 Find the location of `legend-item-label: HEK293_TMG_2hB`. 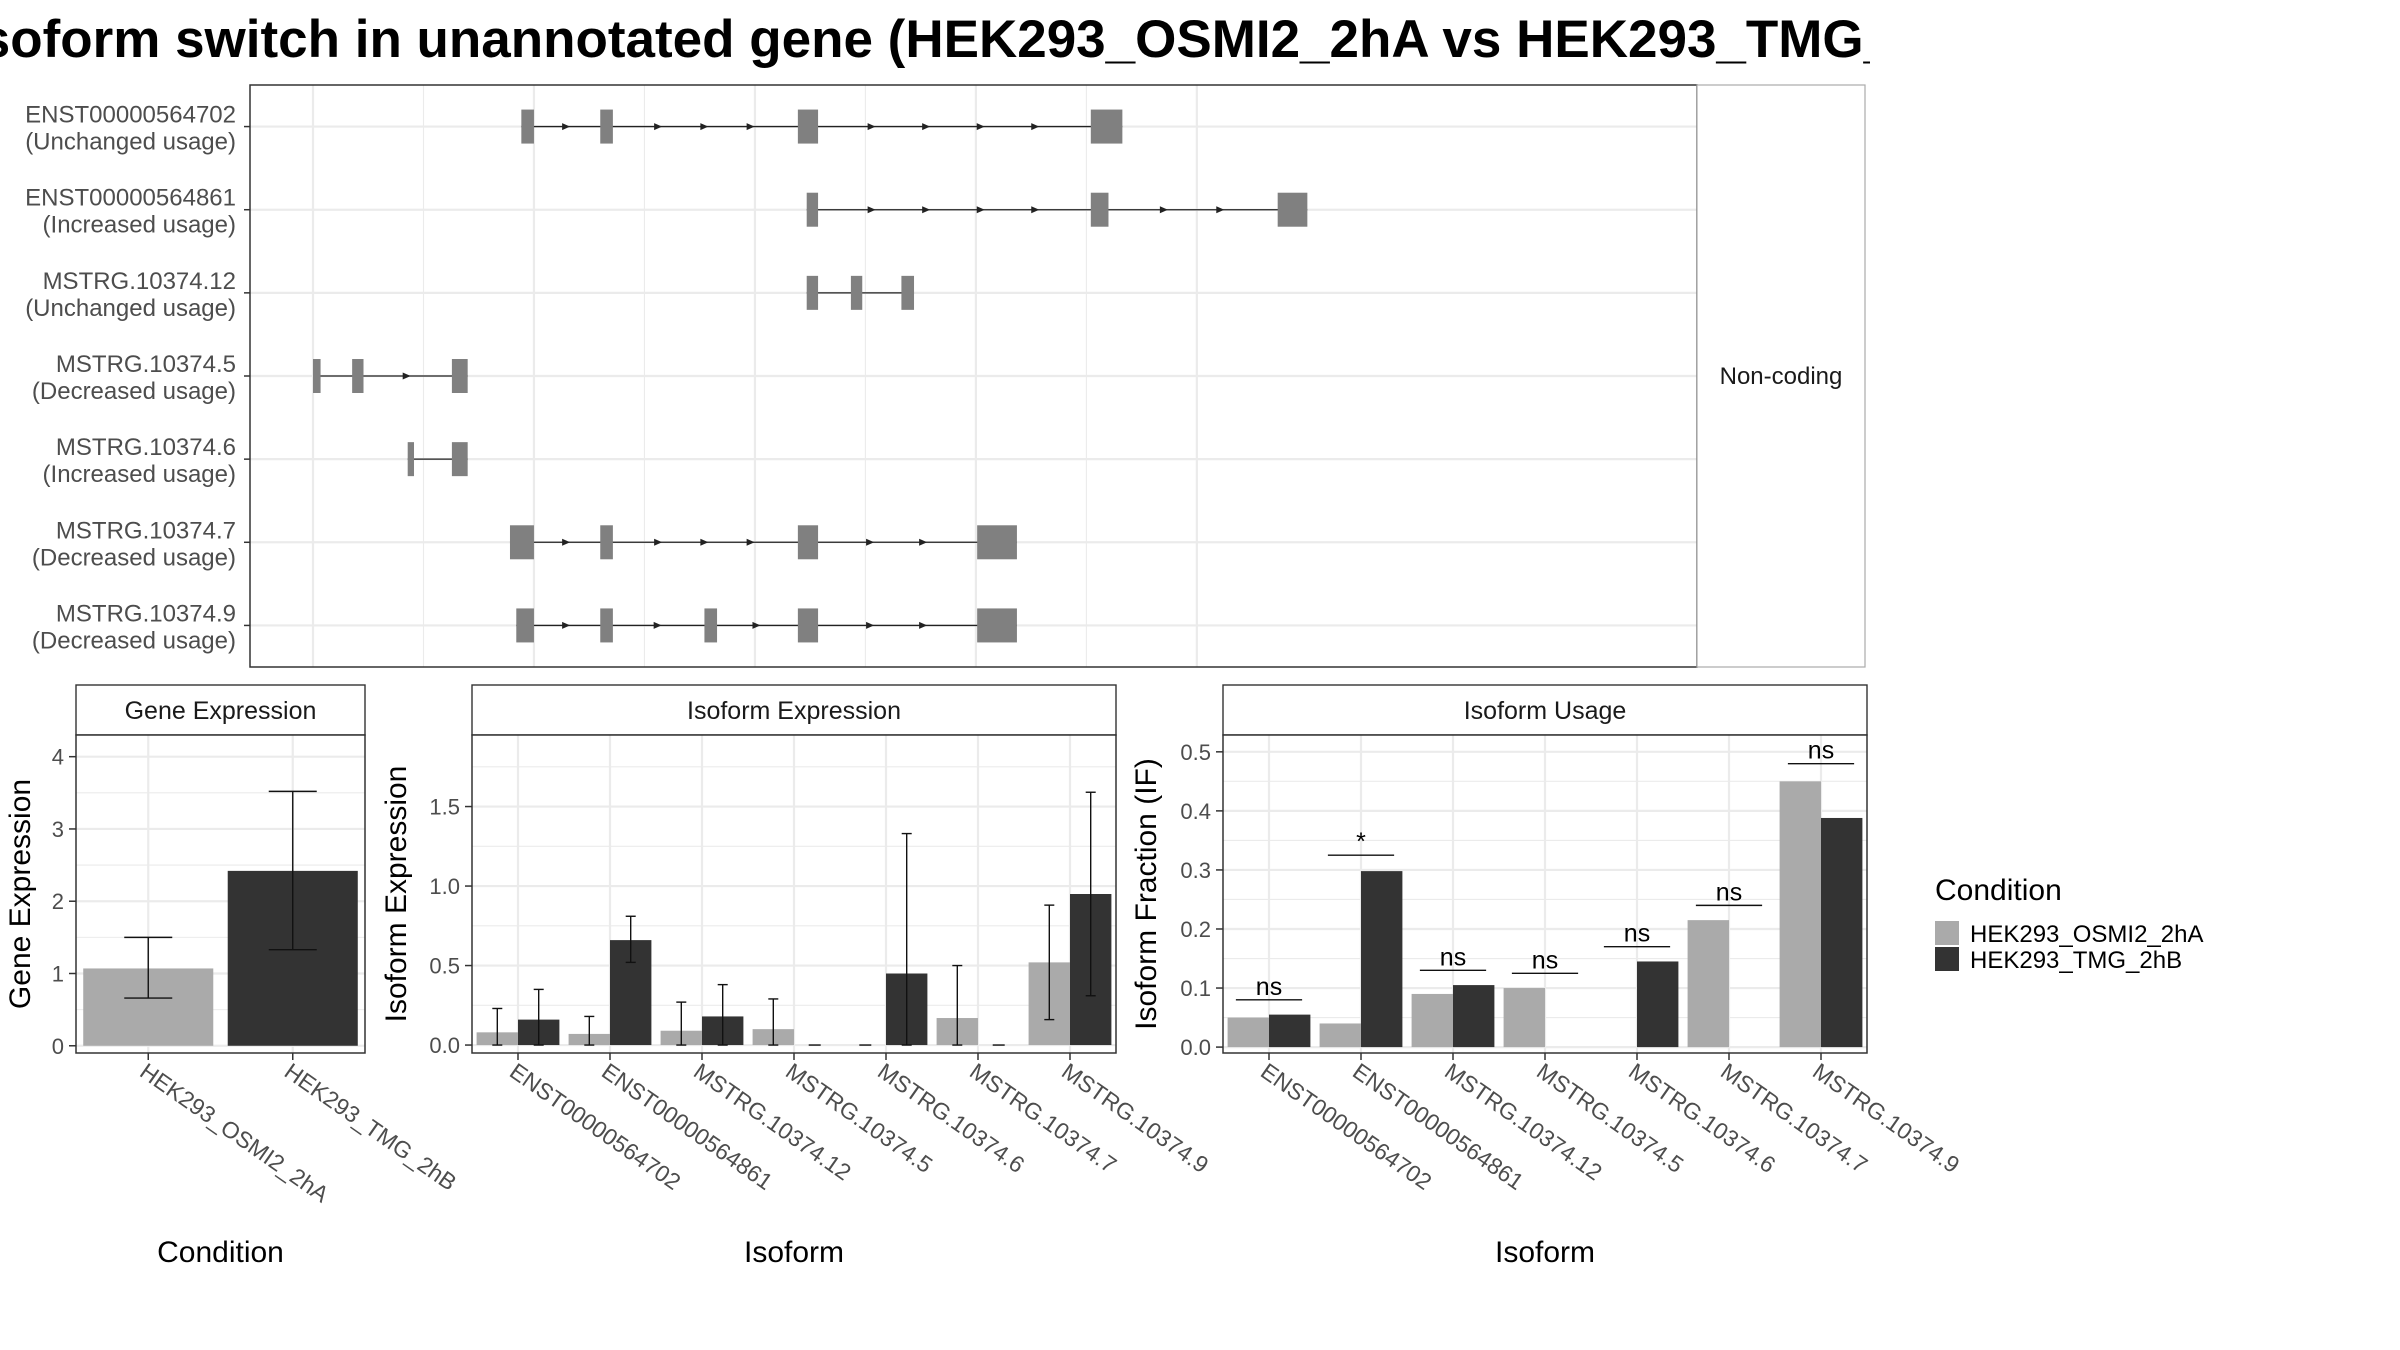

legend-item-label: HEK293_TMG_2hB is located at coordinates (2076, 960).